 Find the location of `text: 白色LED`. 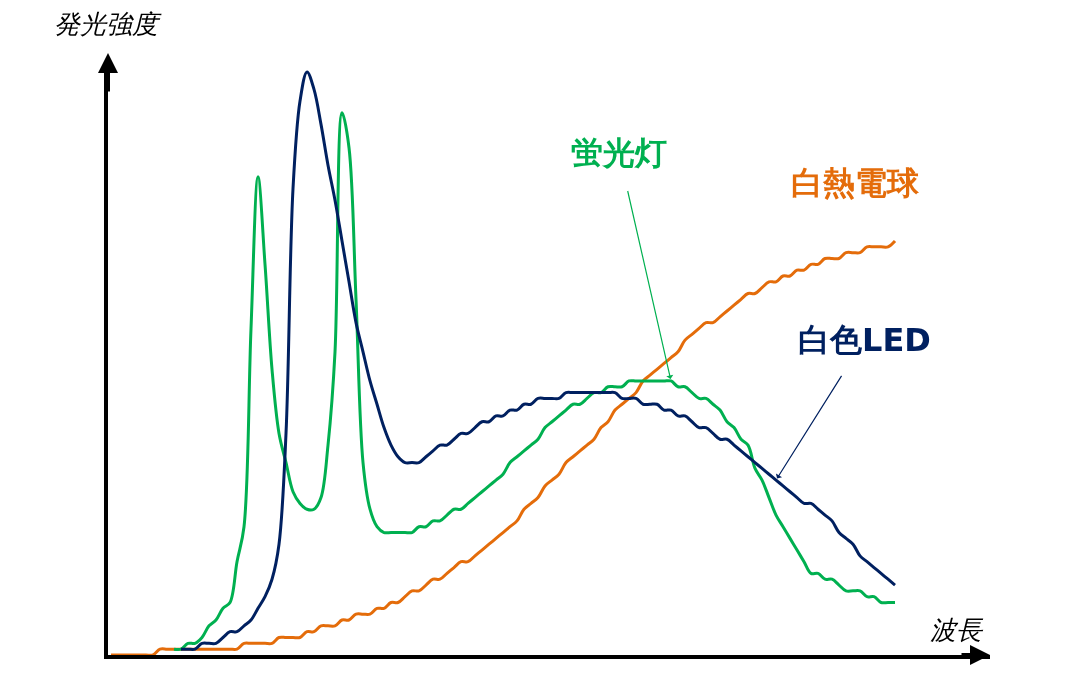

text: 白色LED is located at coordinates (864, 340).